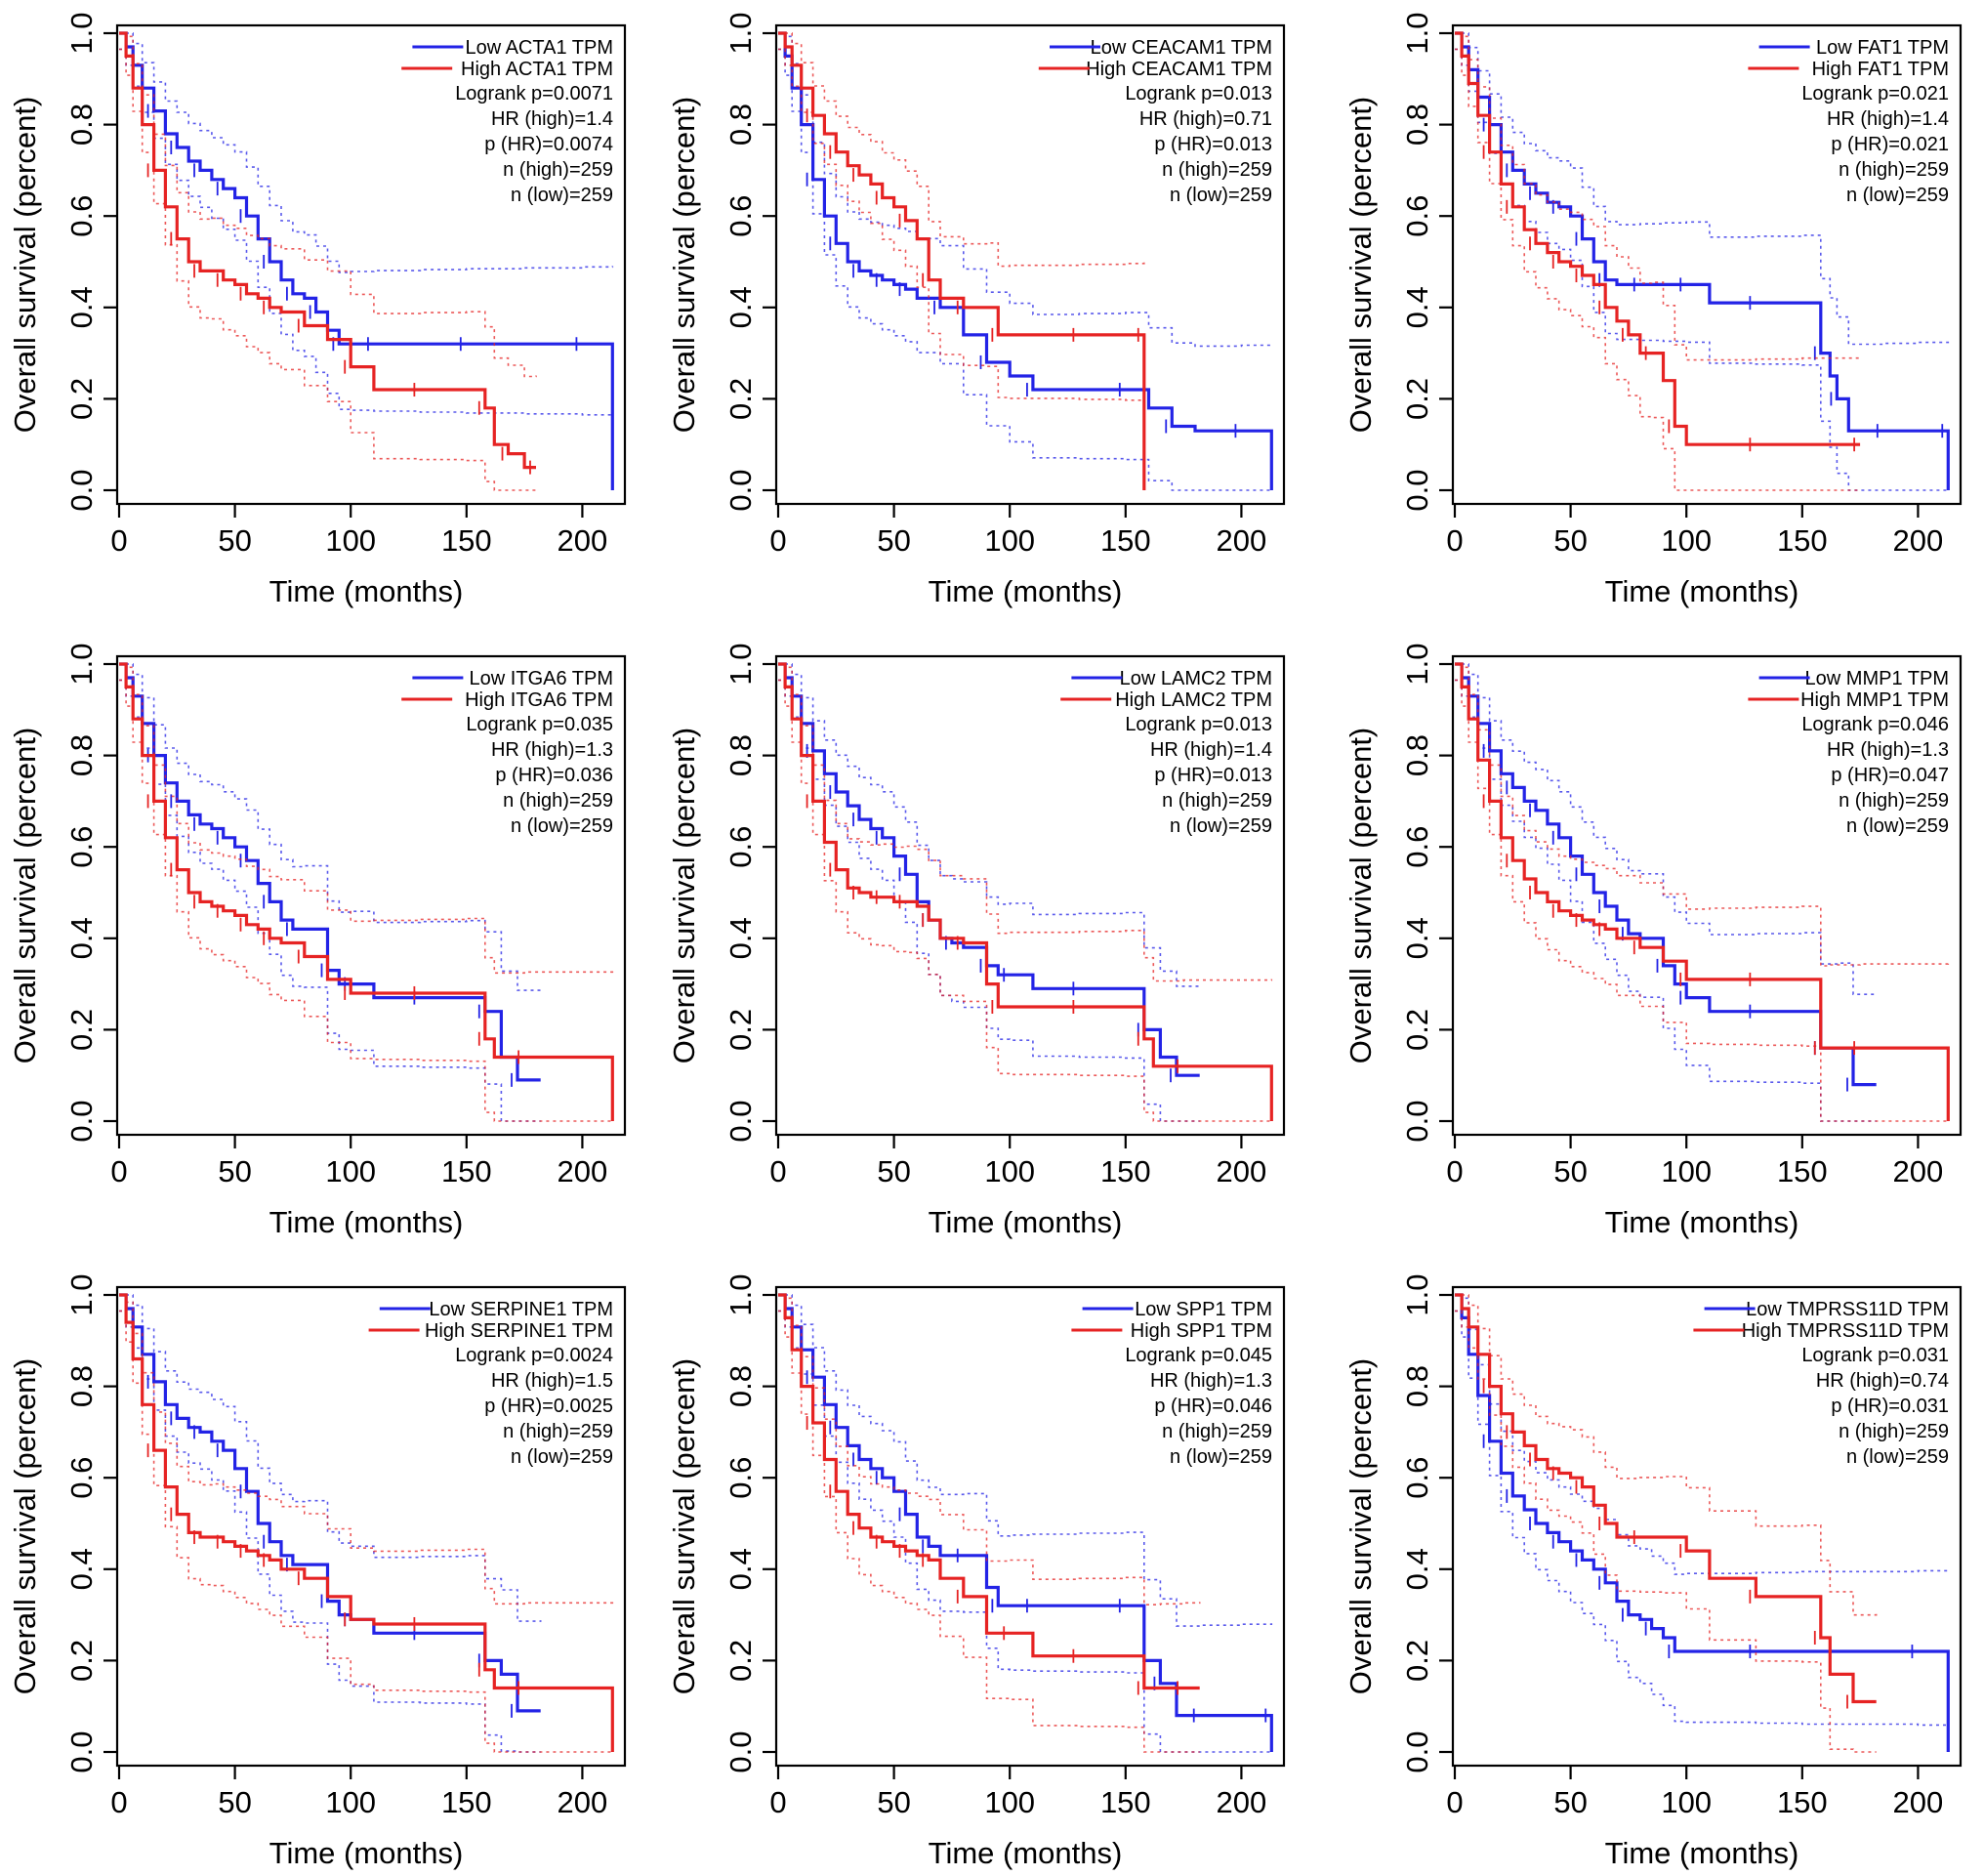 This screenshot has height=1876, width=1984. Describe the element at coordinates (1198, 1355) in the screenshot. I see `stat-line: Logrank p=0.045` at that location.